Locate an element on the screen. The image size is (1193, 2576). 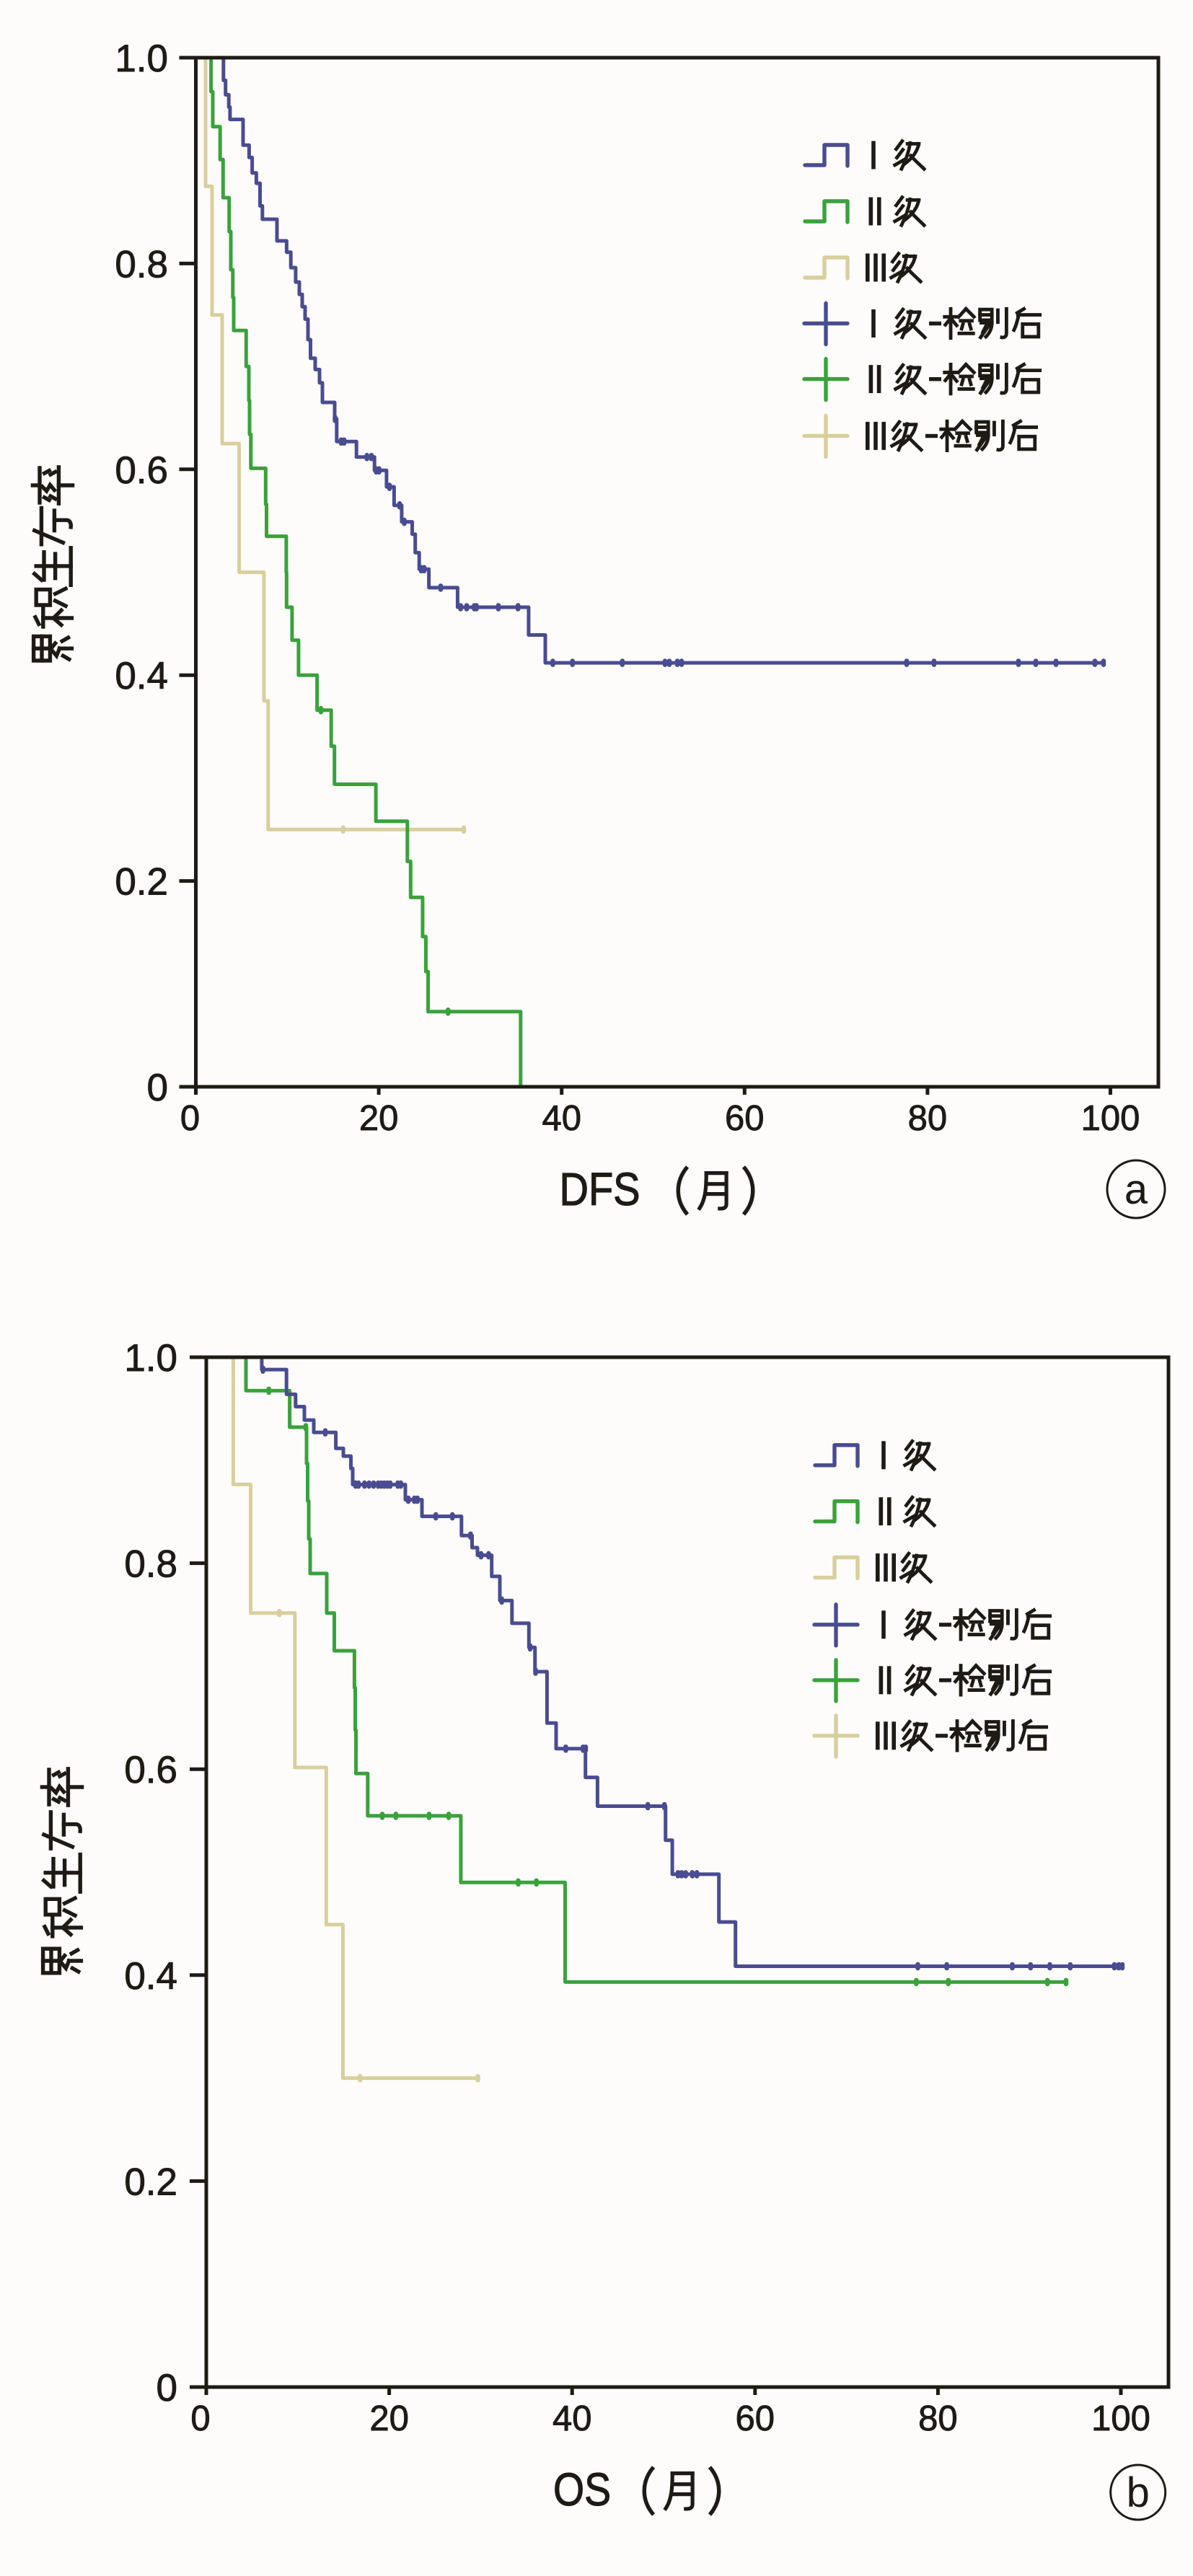
svg-text: DFS is located at coordinates (600, 1189).